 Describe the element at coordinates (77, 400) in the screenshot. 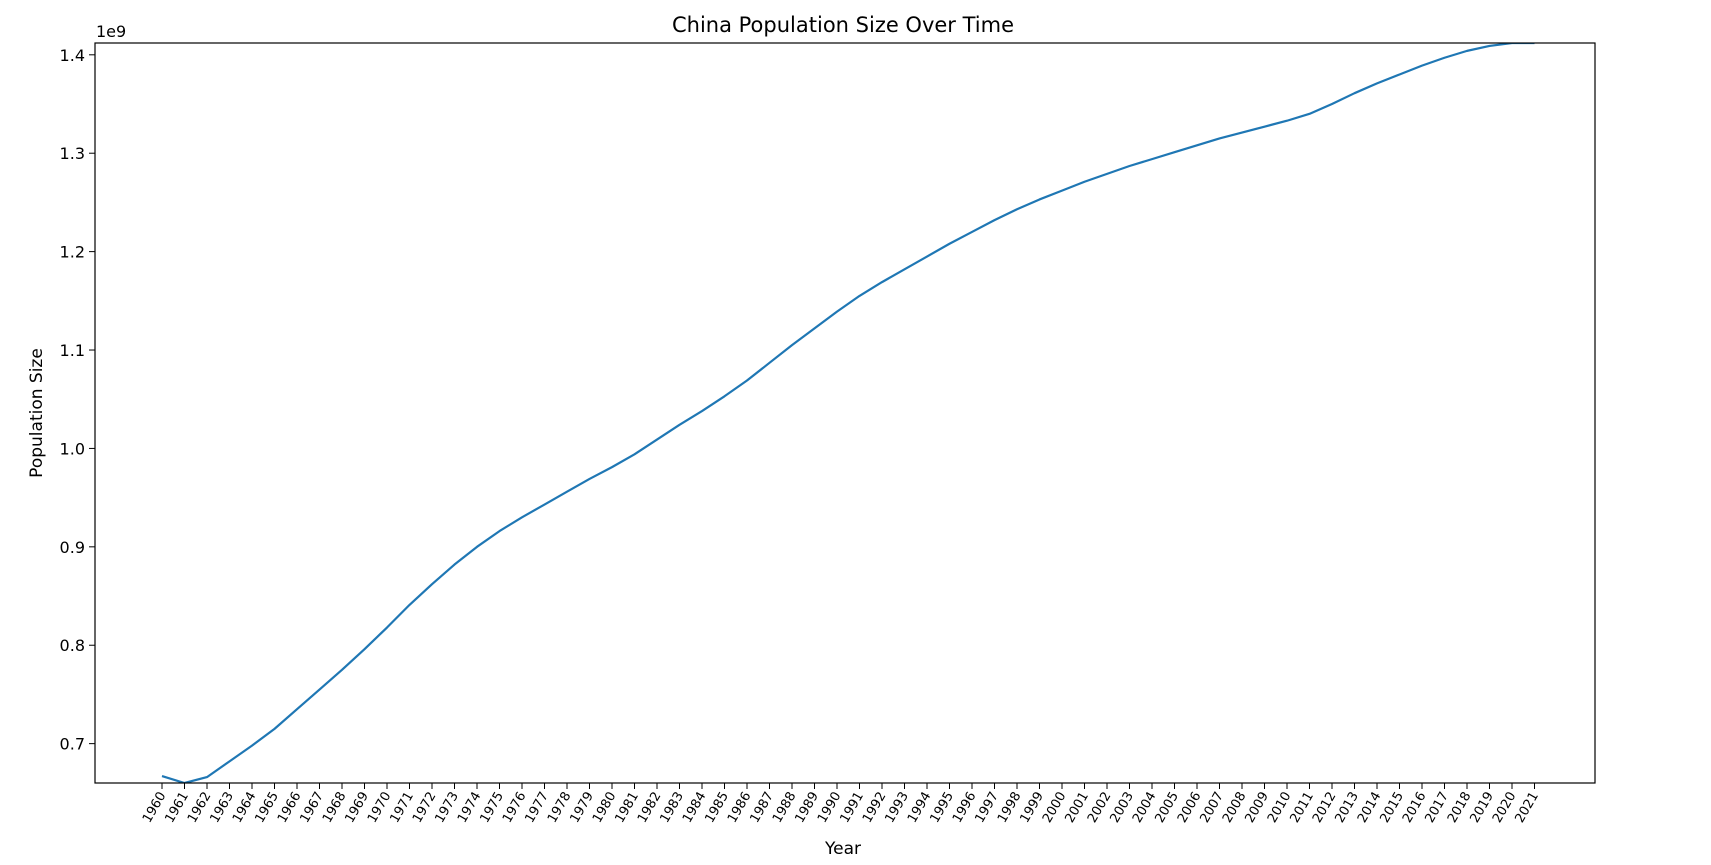

I see `y-axis: 0.7 0.8 0.9 1.0 1.1 1.2 1.3 1.4` at that location.